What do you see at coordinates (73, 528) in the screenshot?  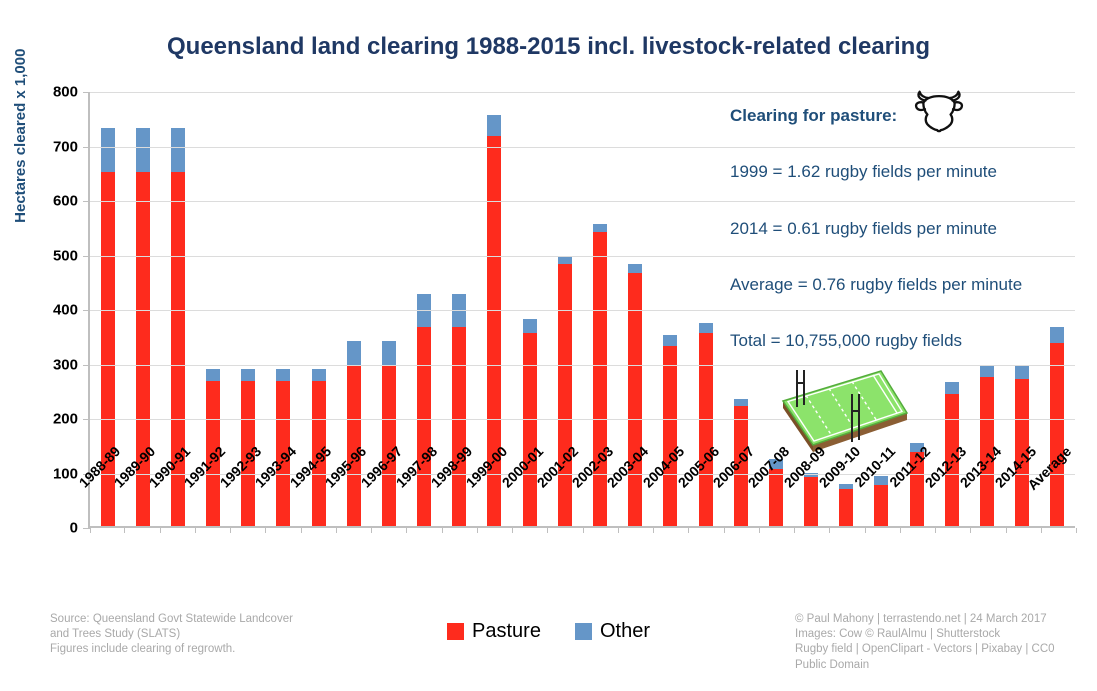 I see `y-axis-tick-label: 0` at bounding box center [73, 528].